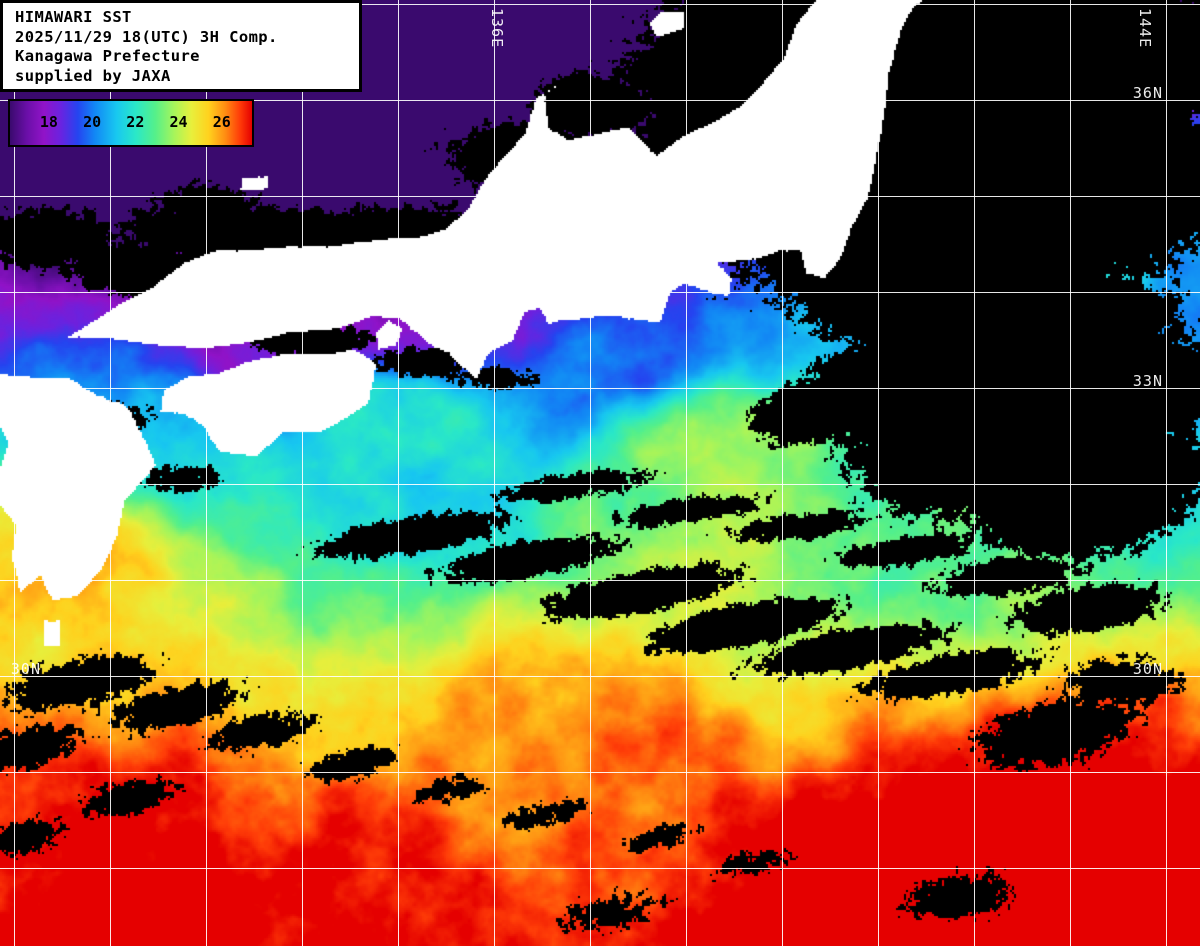 This screenshot has width=1200, height=946. Describe the element at coordinates (178, 122) in the screenshot. I see `colorbar-tick-24: 24` at that location.